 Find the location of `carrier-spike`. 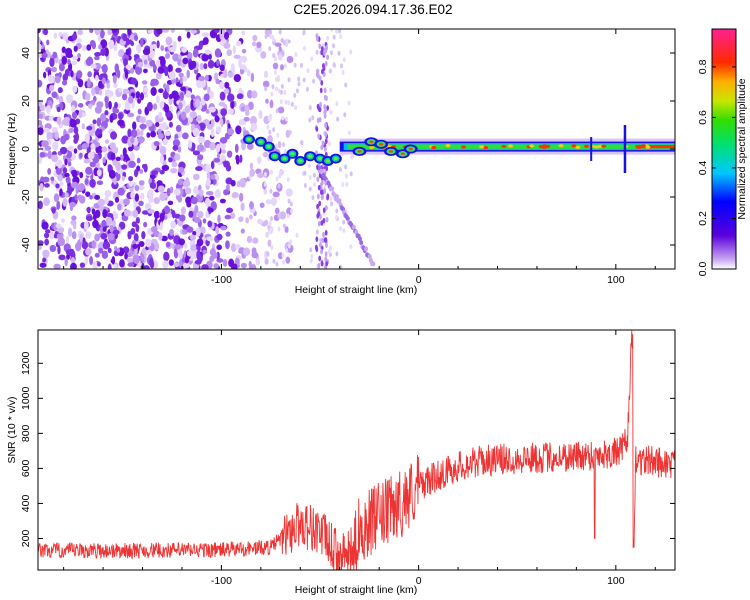

carrier-spike is located at coordinates (625, 149).